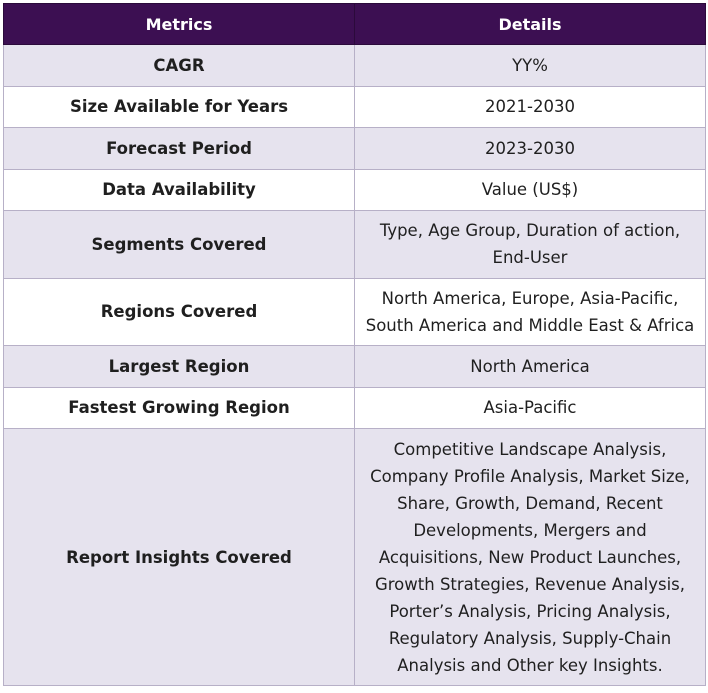 The image size is (708, 693). Describe the element at coordinates (530, 148) in the screenshot. I see `detail-cell-forecast-period: 2023-2030` at that location.